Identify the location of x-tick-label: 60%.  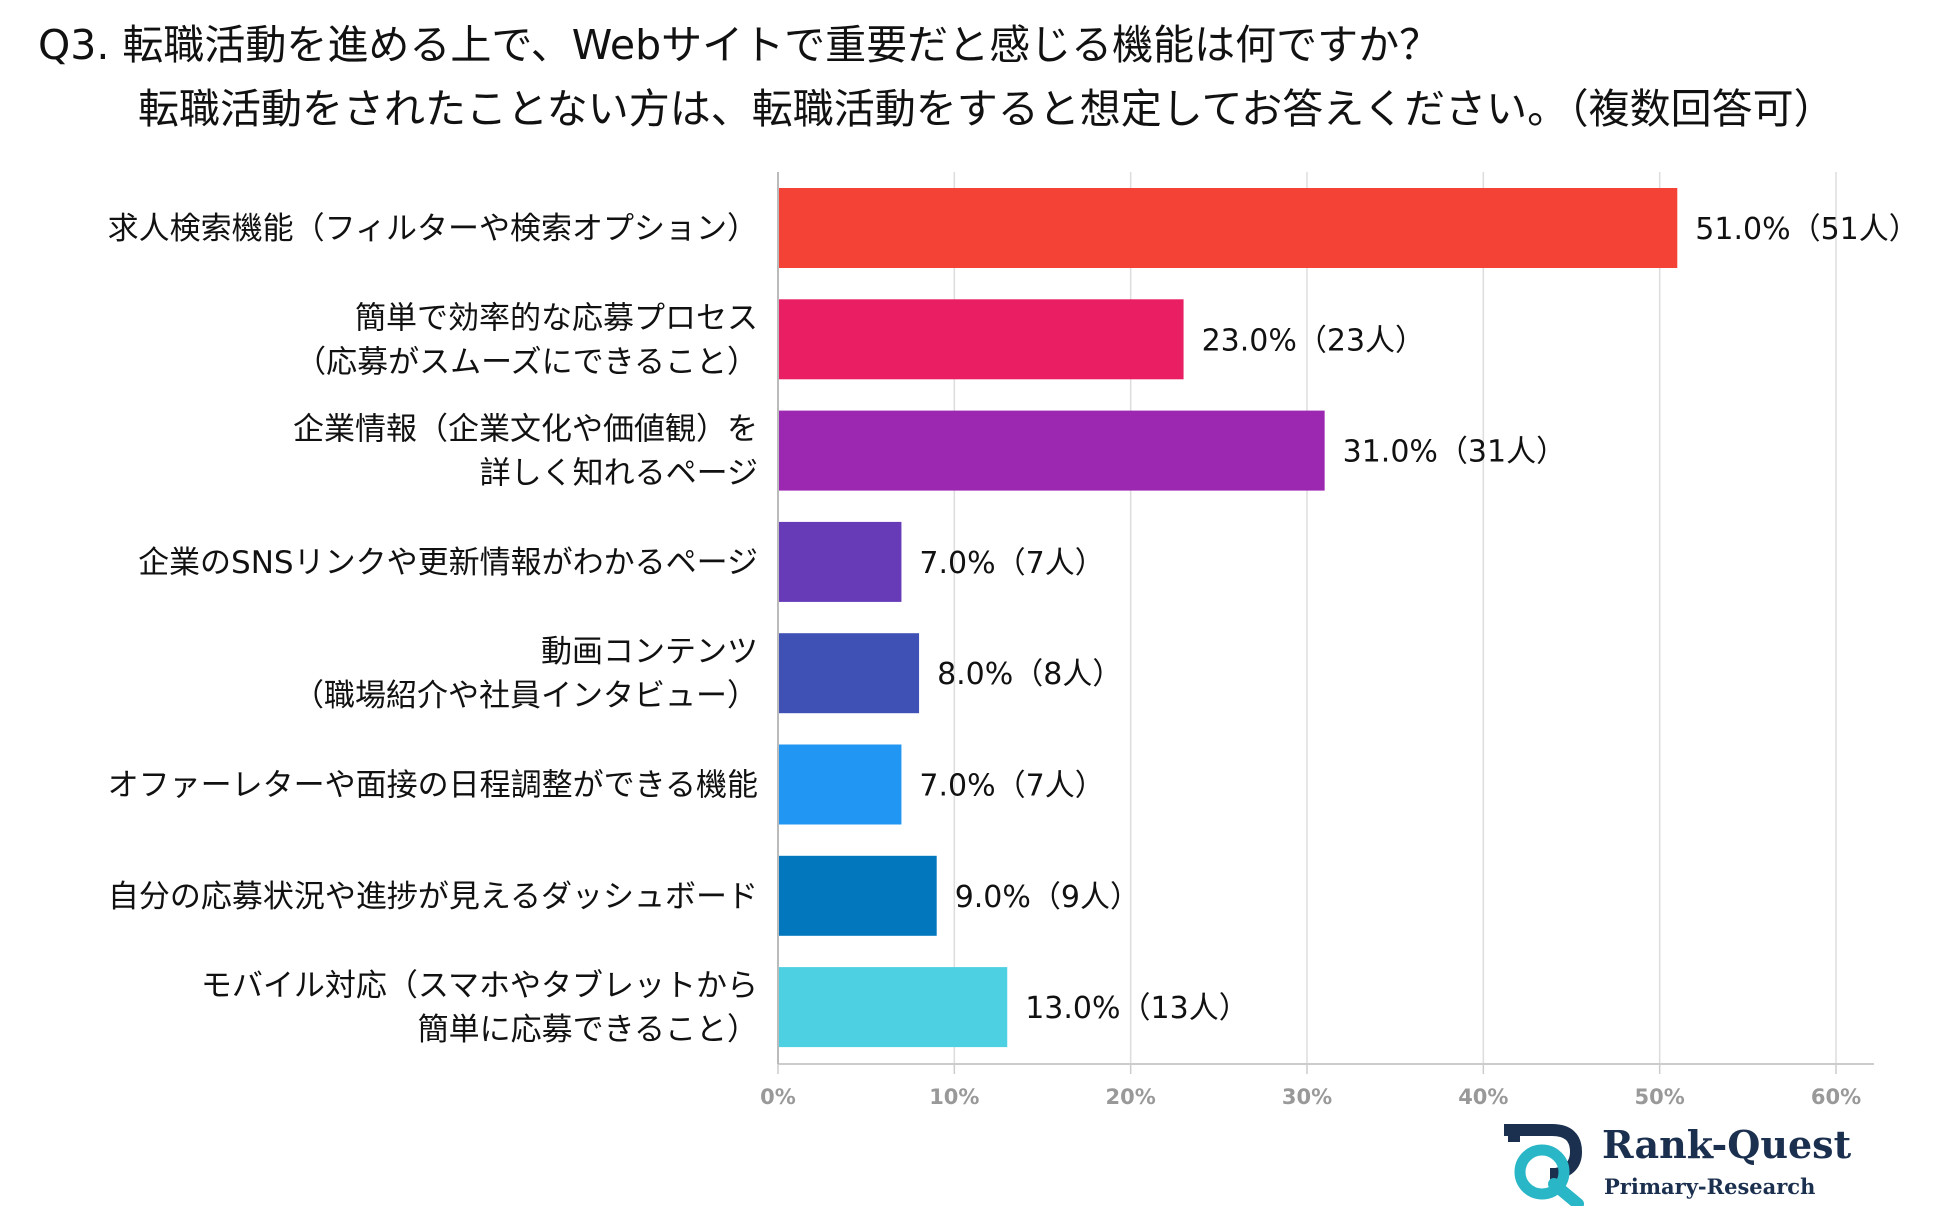
(1836, 1097).